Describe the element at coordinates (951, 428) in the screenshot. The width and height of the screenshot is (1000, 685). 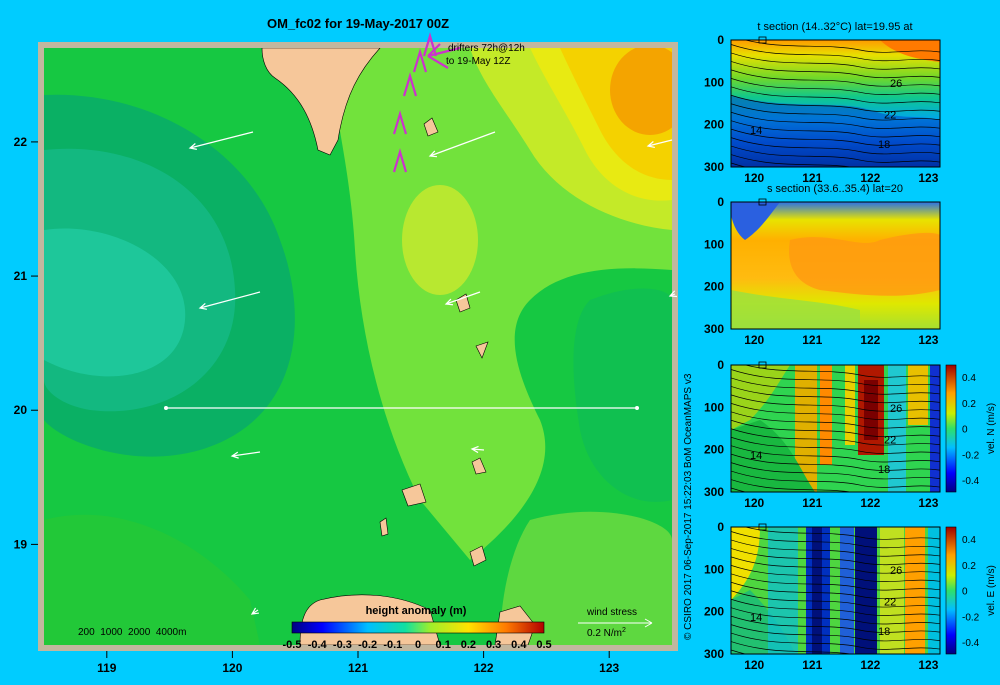
I see `vel-n-colorbar` at that location.